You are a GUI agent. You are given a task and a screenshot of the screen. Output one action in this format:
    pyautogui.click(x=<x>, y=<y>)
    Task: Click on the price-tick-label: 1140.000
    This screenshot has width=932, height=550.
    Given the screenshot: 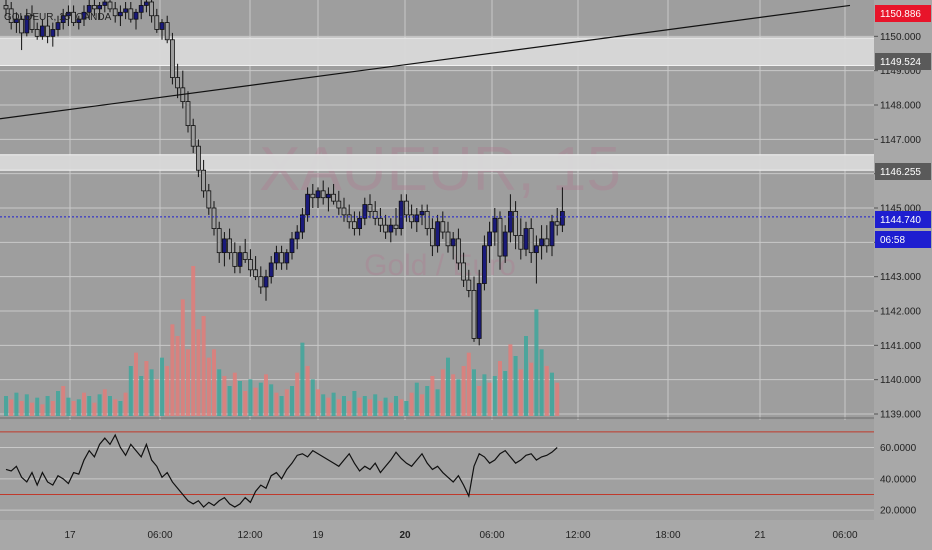 What is the action you would take?
    pyautogui.click(x=900, y=380)
    